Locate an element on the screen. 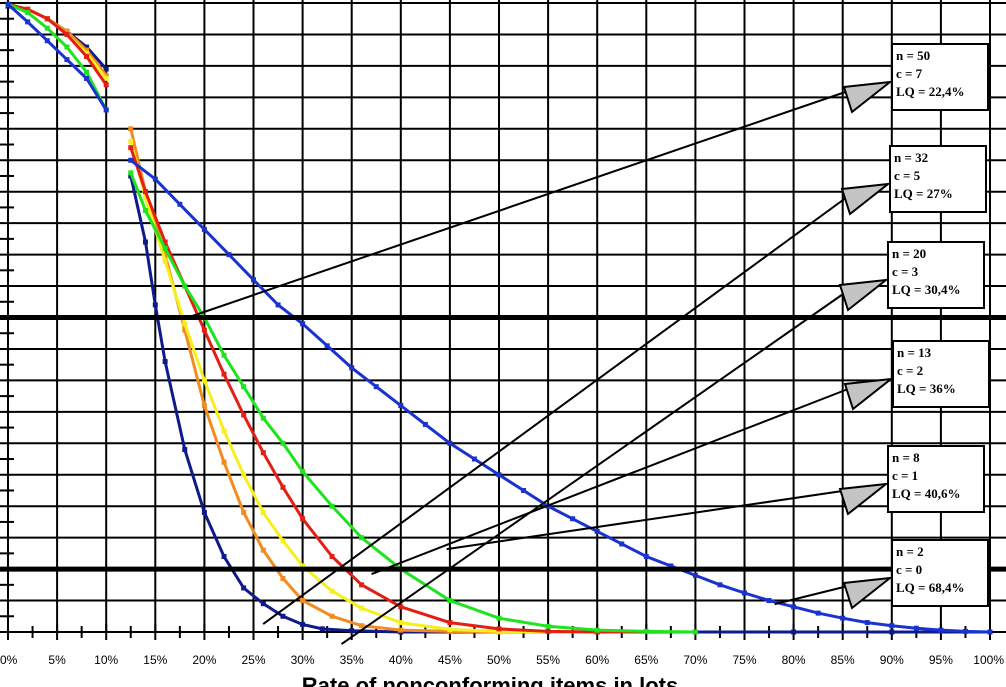  x-tick-label: 10% is located at coordinates (106, 660).